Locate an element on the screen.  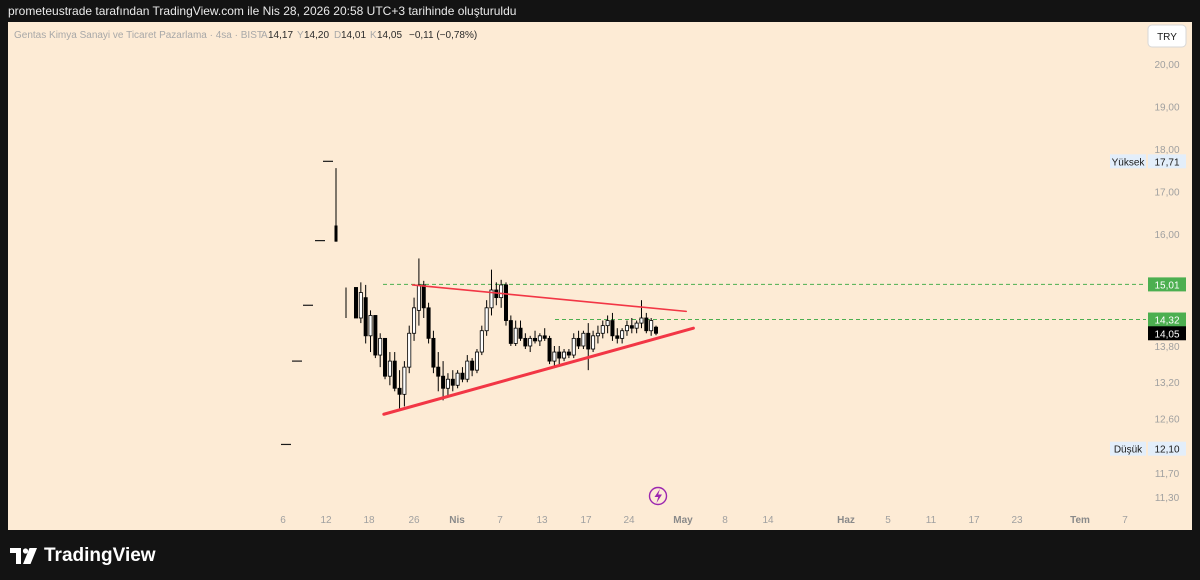
ohlc-change-value: −0,11 (−0,78%) is located at coordinates (443, 35).